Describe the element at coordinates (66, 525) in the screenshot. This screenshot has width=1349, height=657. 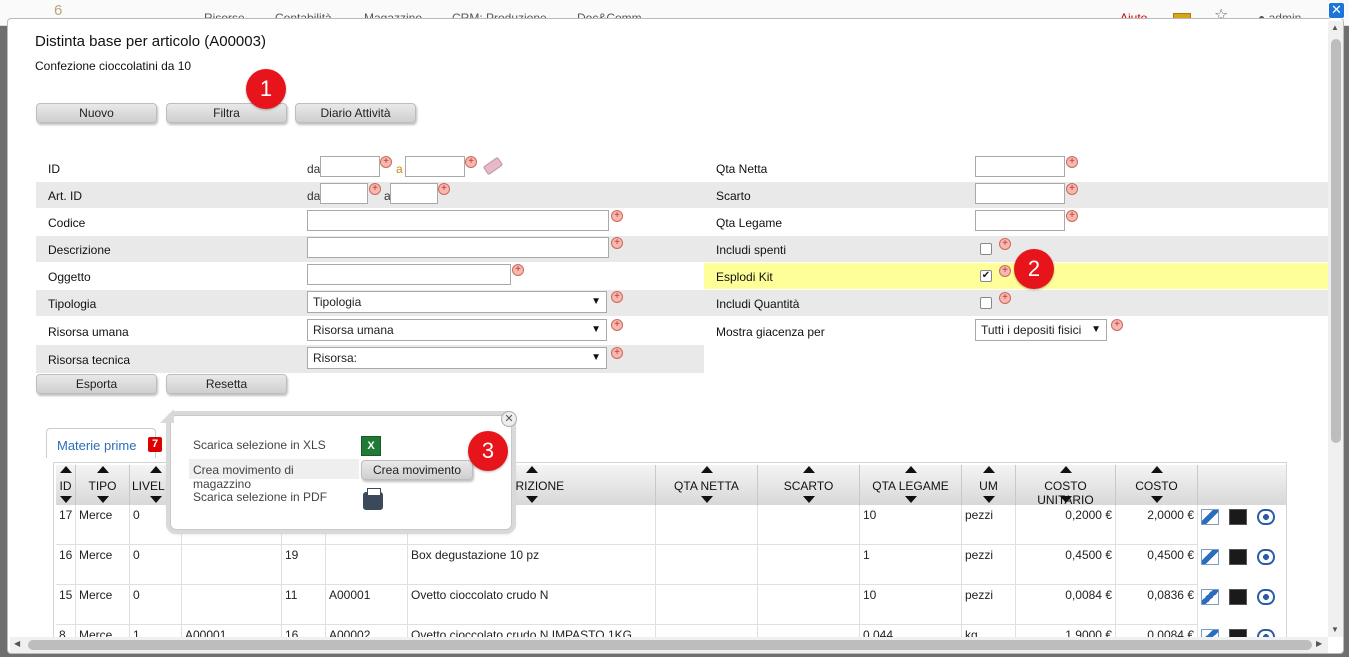
I see `cell-id: 17` at that location.